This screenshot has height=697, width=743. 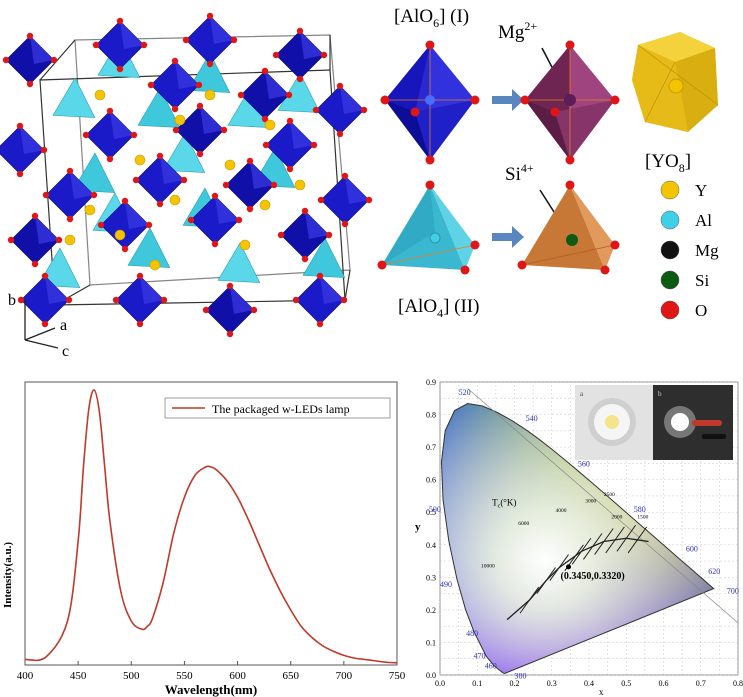 I want to click on yo8-polyhedron, so click(x=675, y=82).